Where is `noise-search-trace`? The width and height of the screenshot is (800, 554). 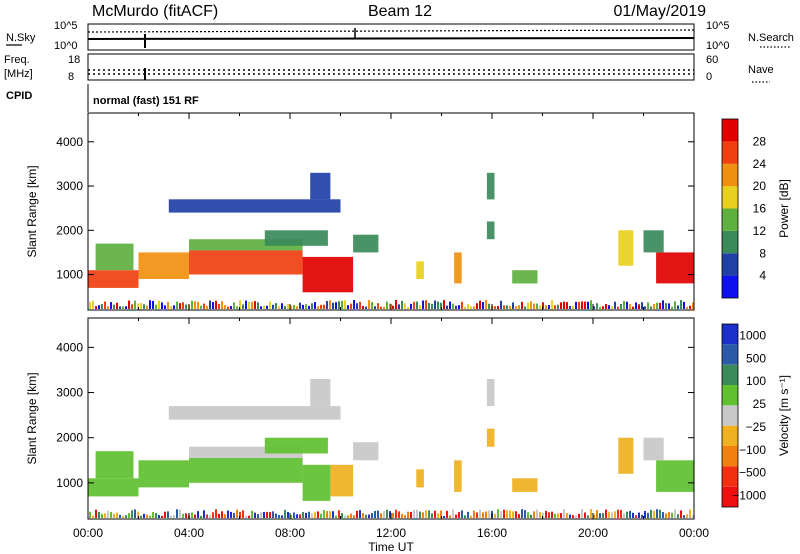
noise-search-trace is located at coordinates (391, 31).